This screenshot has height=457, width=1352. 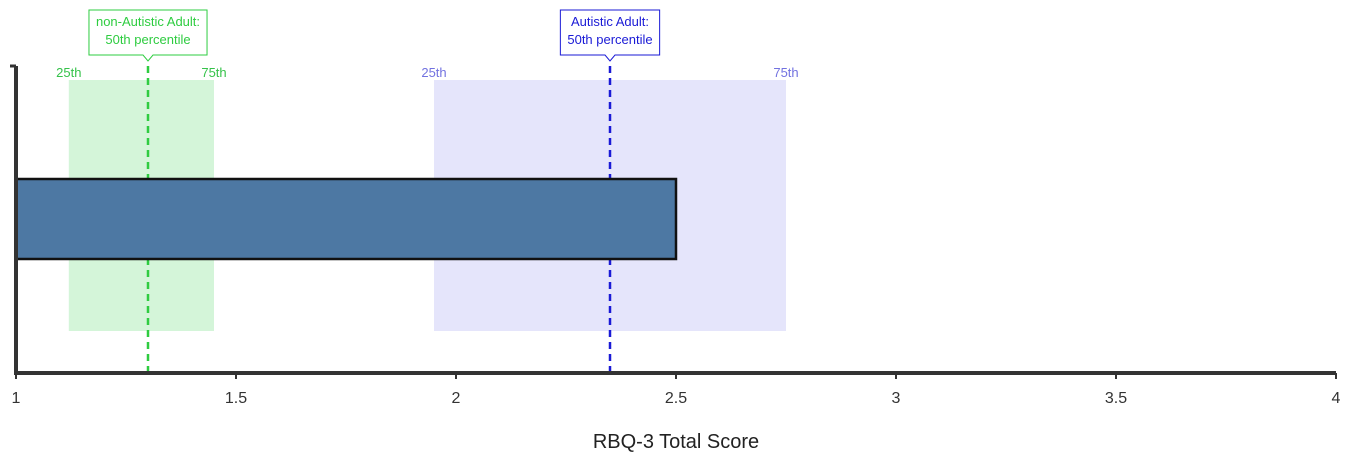 I want to click on non_autistic-p75-label: 75th, so click(x=213, y=72).